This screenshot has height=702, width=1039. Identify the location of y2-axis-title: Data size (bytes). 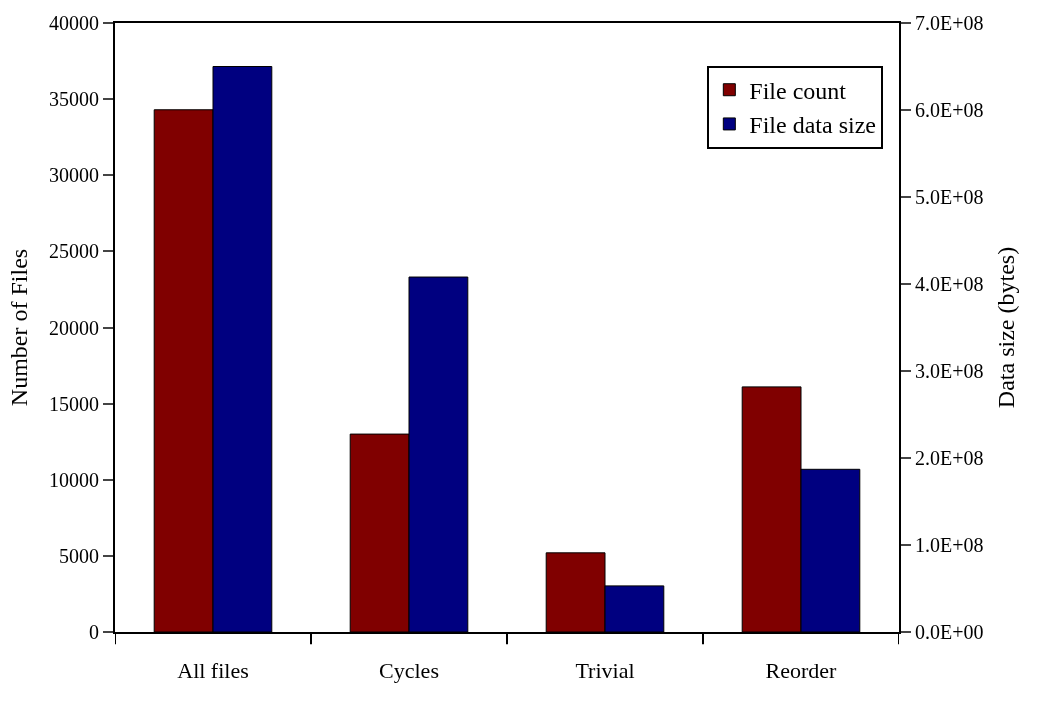
(1006, 327).